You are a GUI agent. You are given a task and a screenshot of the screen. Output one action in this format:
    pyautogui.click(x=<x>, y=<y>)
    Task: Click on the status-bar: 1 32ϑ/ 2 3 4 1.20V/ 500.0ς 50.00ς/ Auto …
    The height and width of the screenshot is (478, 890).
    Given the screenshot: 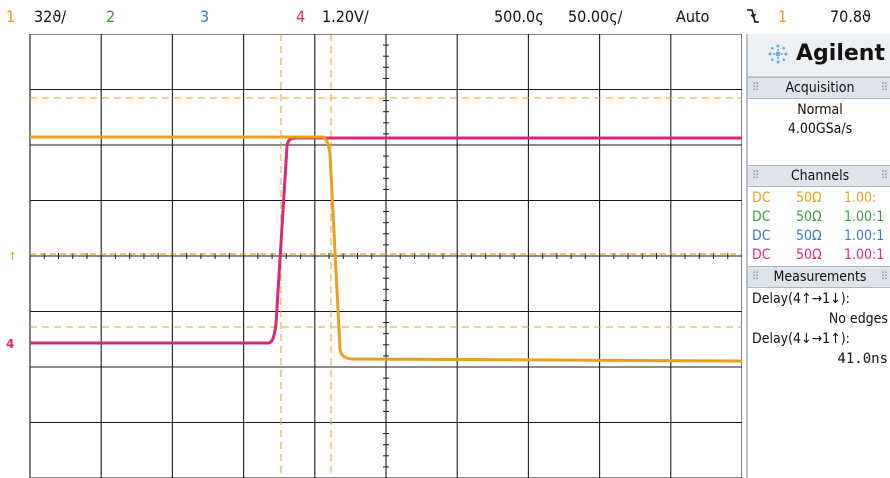 What is the action you would take?
    pyautogui.click(x=445, y=17)
    